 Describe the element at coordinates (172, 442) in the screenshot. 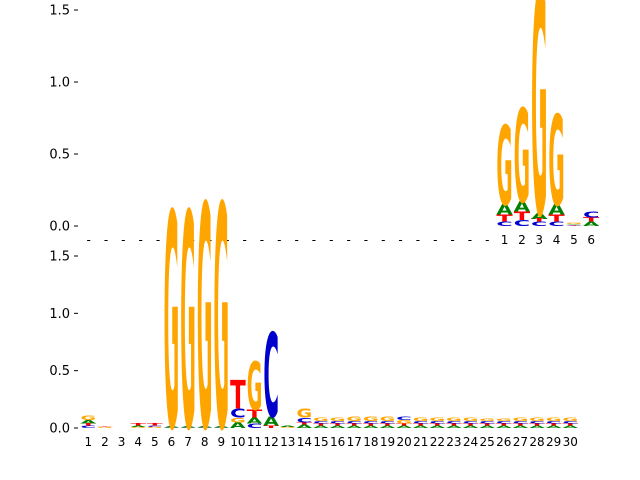

I see `x-tick-label: 6` at that location.